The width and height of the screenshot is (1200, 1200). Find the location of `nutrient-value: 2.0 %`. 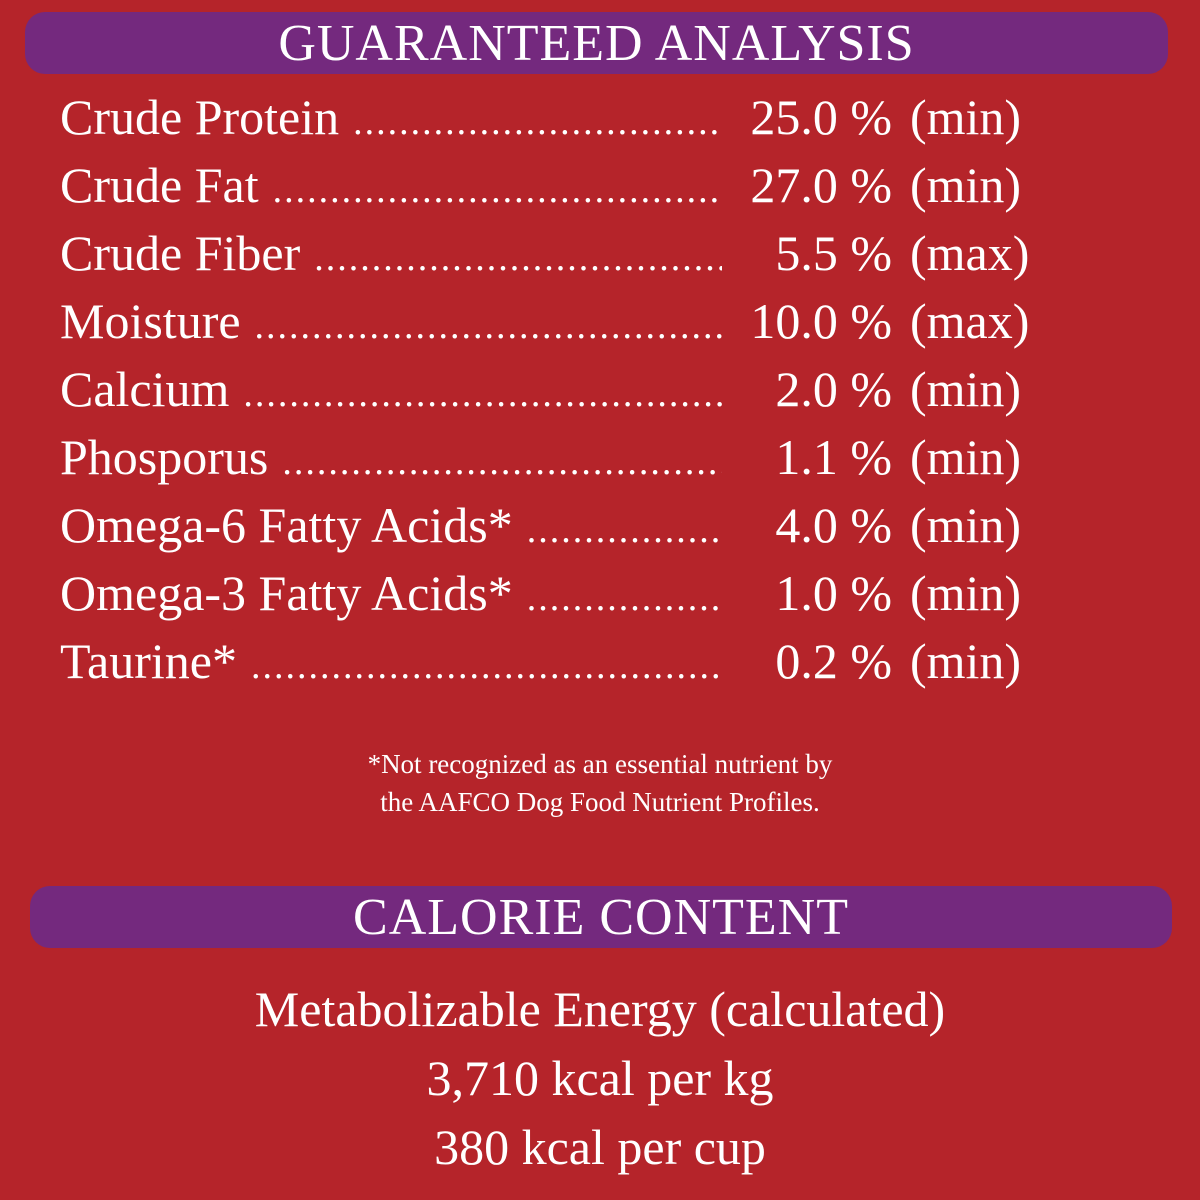

nutrient-value: 2.0 % is located at coordinates (833, 389).